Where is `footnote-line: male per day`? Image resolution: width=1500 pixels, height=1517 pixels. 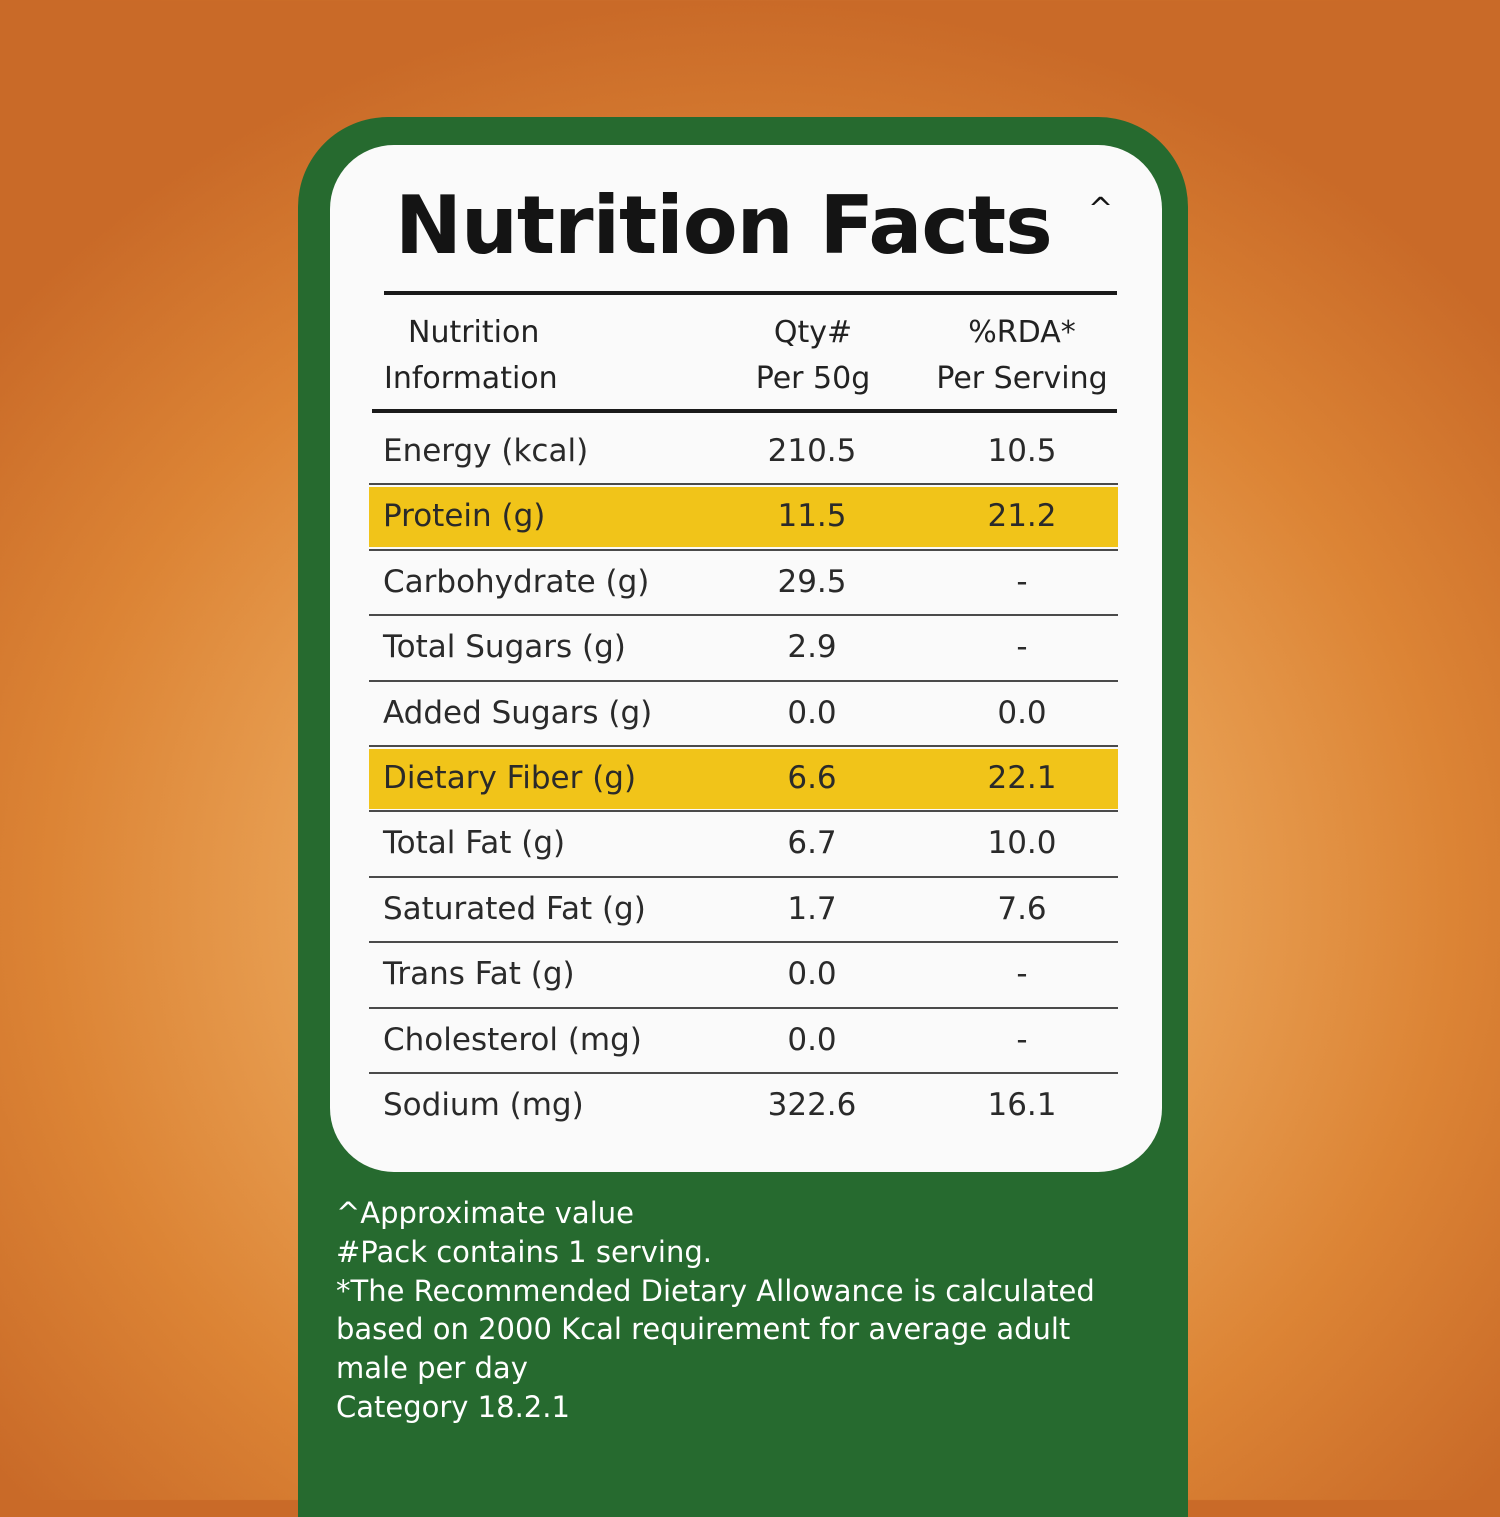 footnote-line: male per day is located at coordinates (432, 1368).